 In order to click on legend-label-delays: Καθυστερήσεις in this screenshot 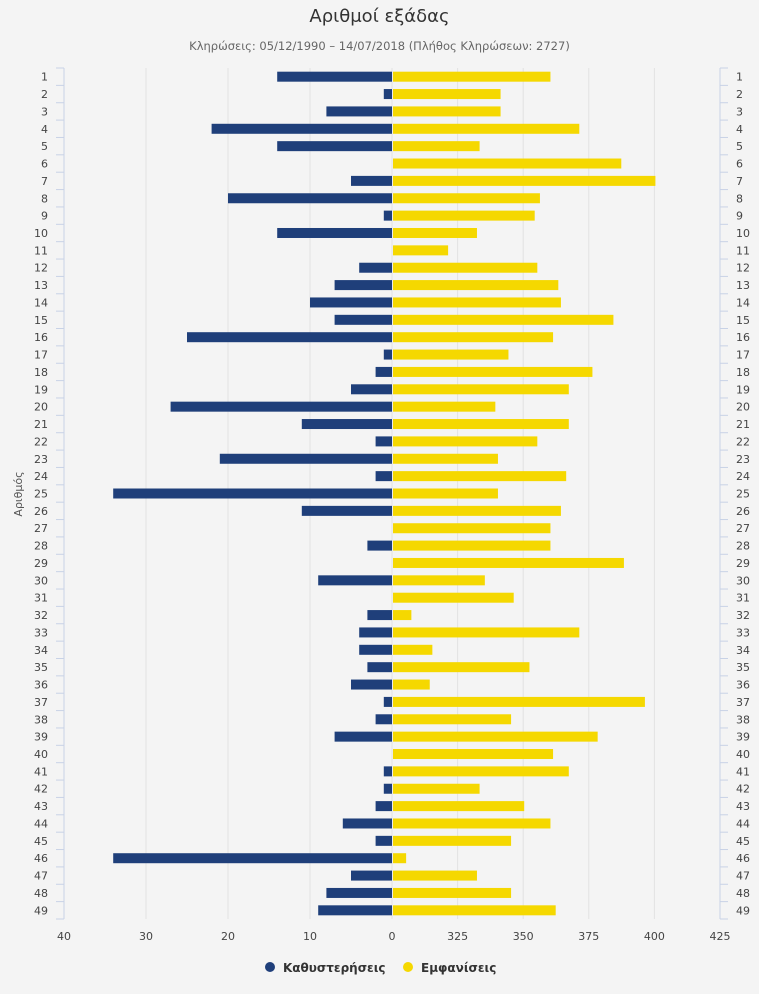, I will do `click(334, 968)`.